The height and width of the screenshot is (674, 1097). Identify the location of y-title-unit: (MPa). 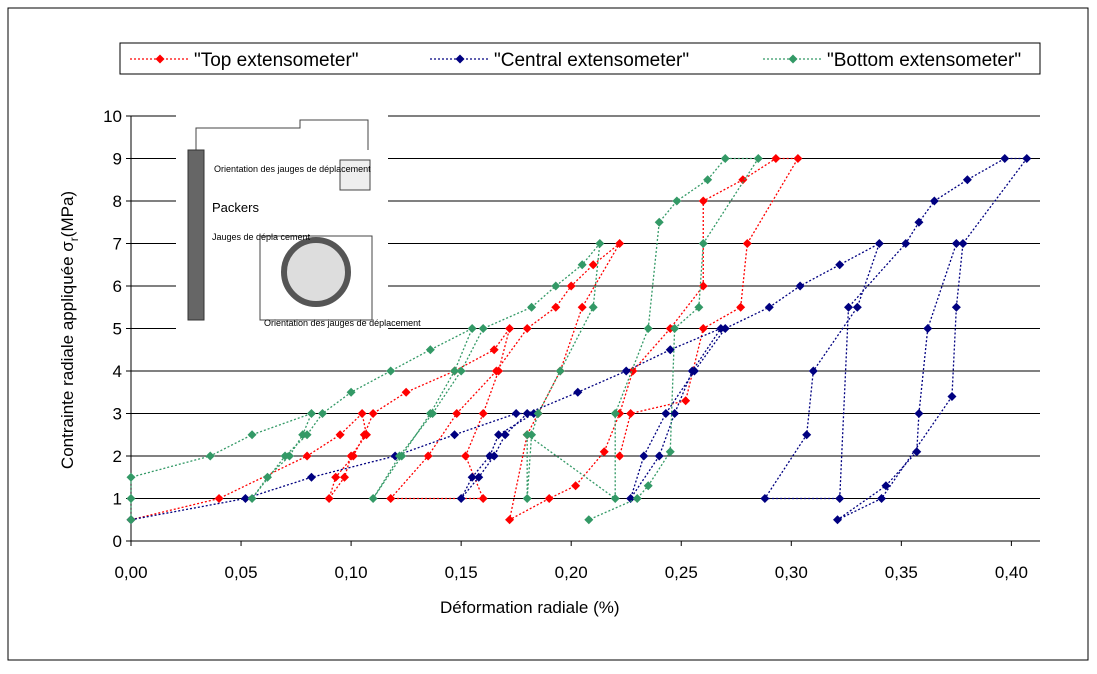
(67, 214).